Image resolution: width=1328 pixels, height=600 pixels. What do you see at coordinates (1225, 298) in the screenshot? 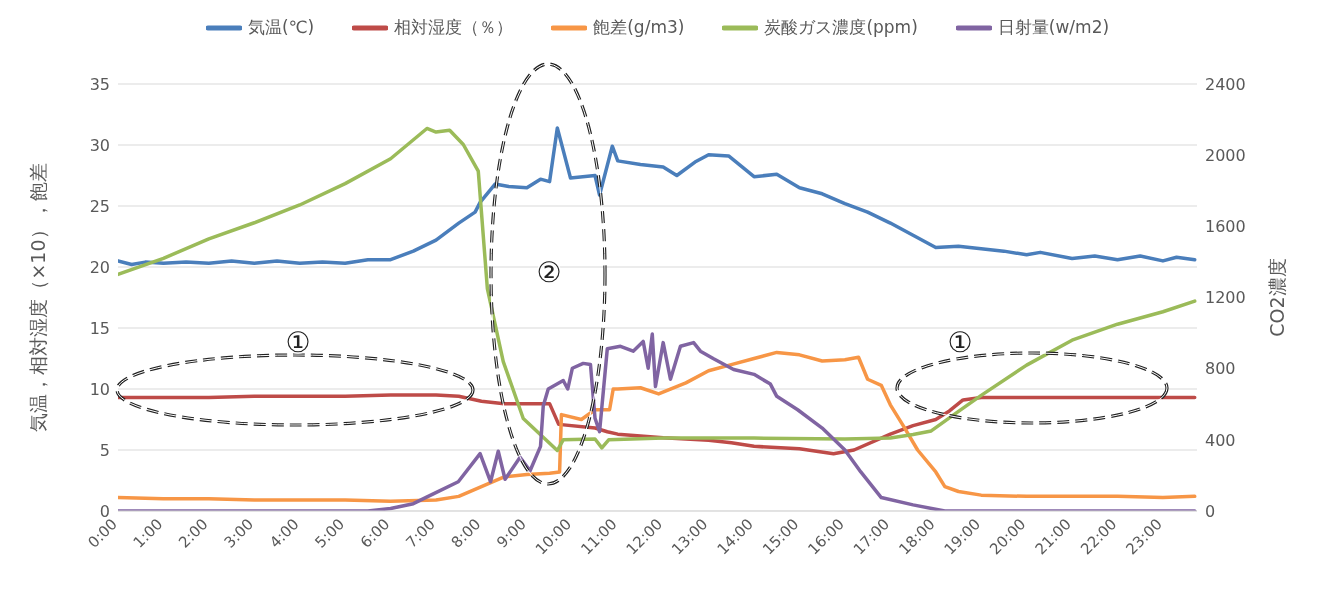
I see `y2-tick-label: 1200` at bounding box center [1225, 298].